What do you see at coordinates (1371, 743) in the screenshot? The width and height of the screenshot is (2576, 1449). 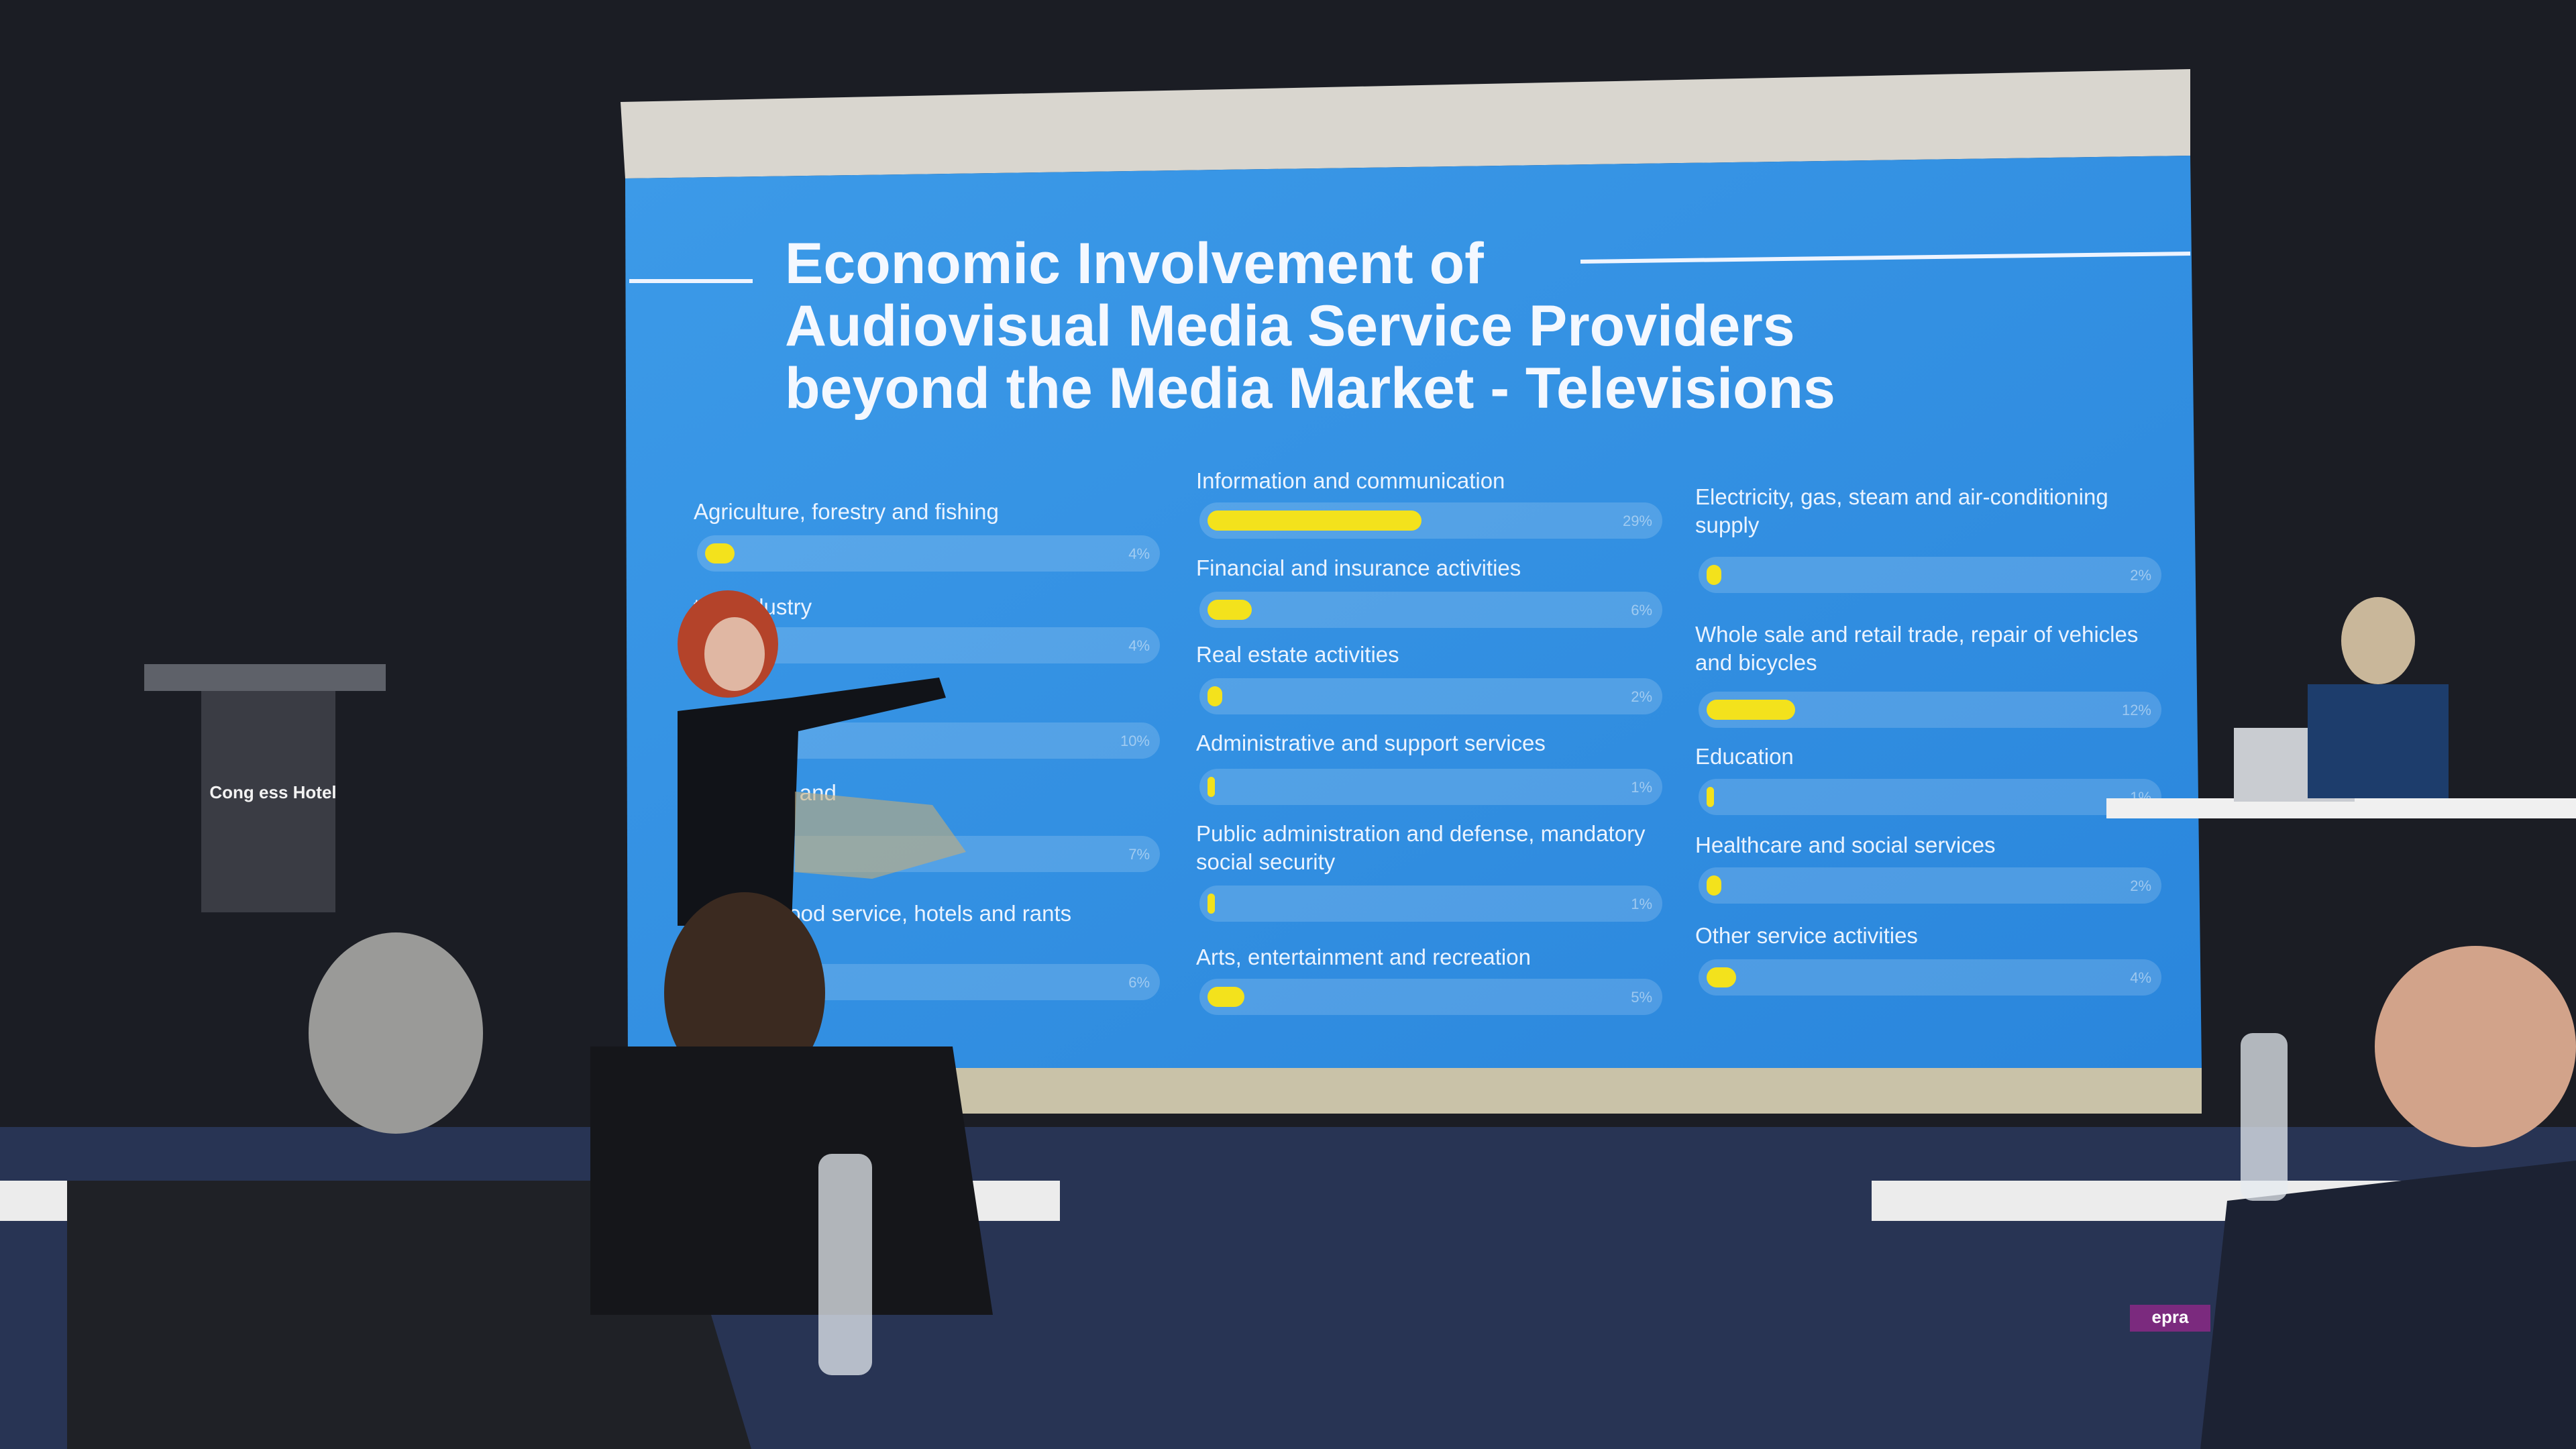 I see `category-label: Administrative and support services` at bounding box center [1371, 743].